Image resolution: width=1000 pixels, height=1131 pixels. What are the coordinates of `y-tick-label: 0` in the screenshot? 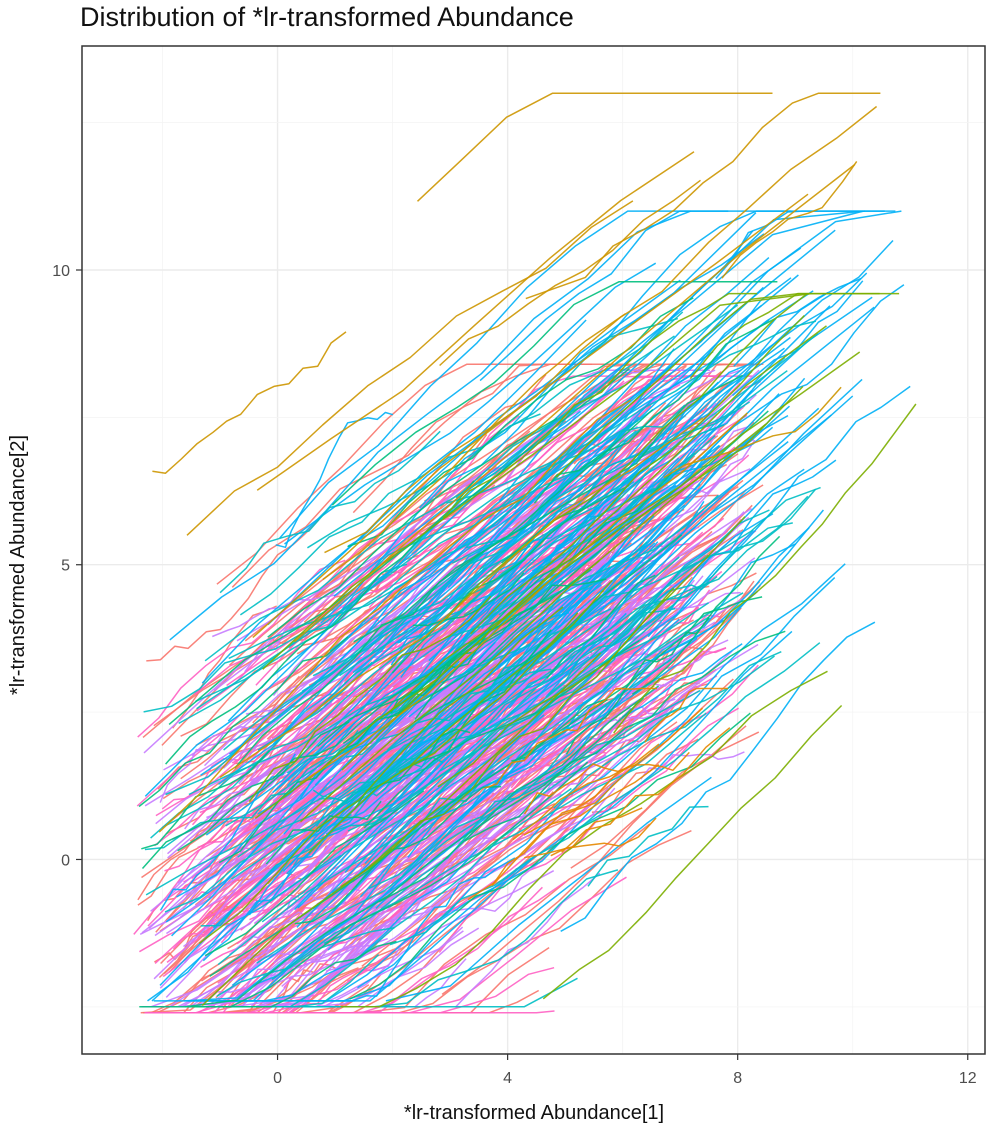 It's located at (65, 860).